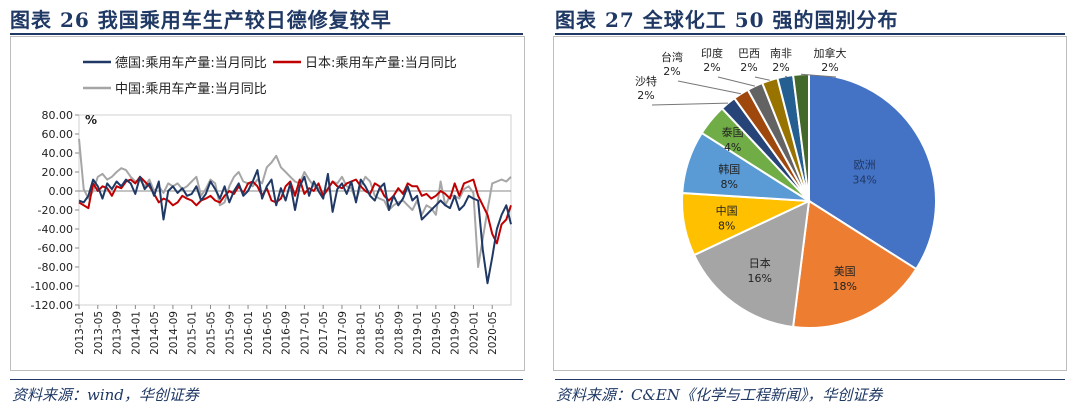  I want to click on legend-label-2: 中国:乘用车产量:当月同比, so click(191, 89).